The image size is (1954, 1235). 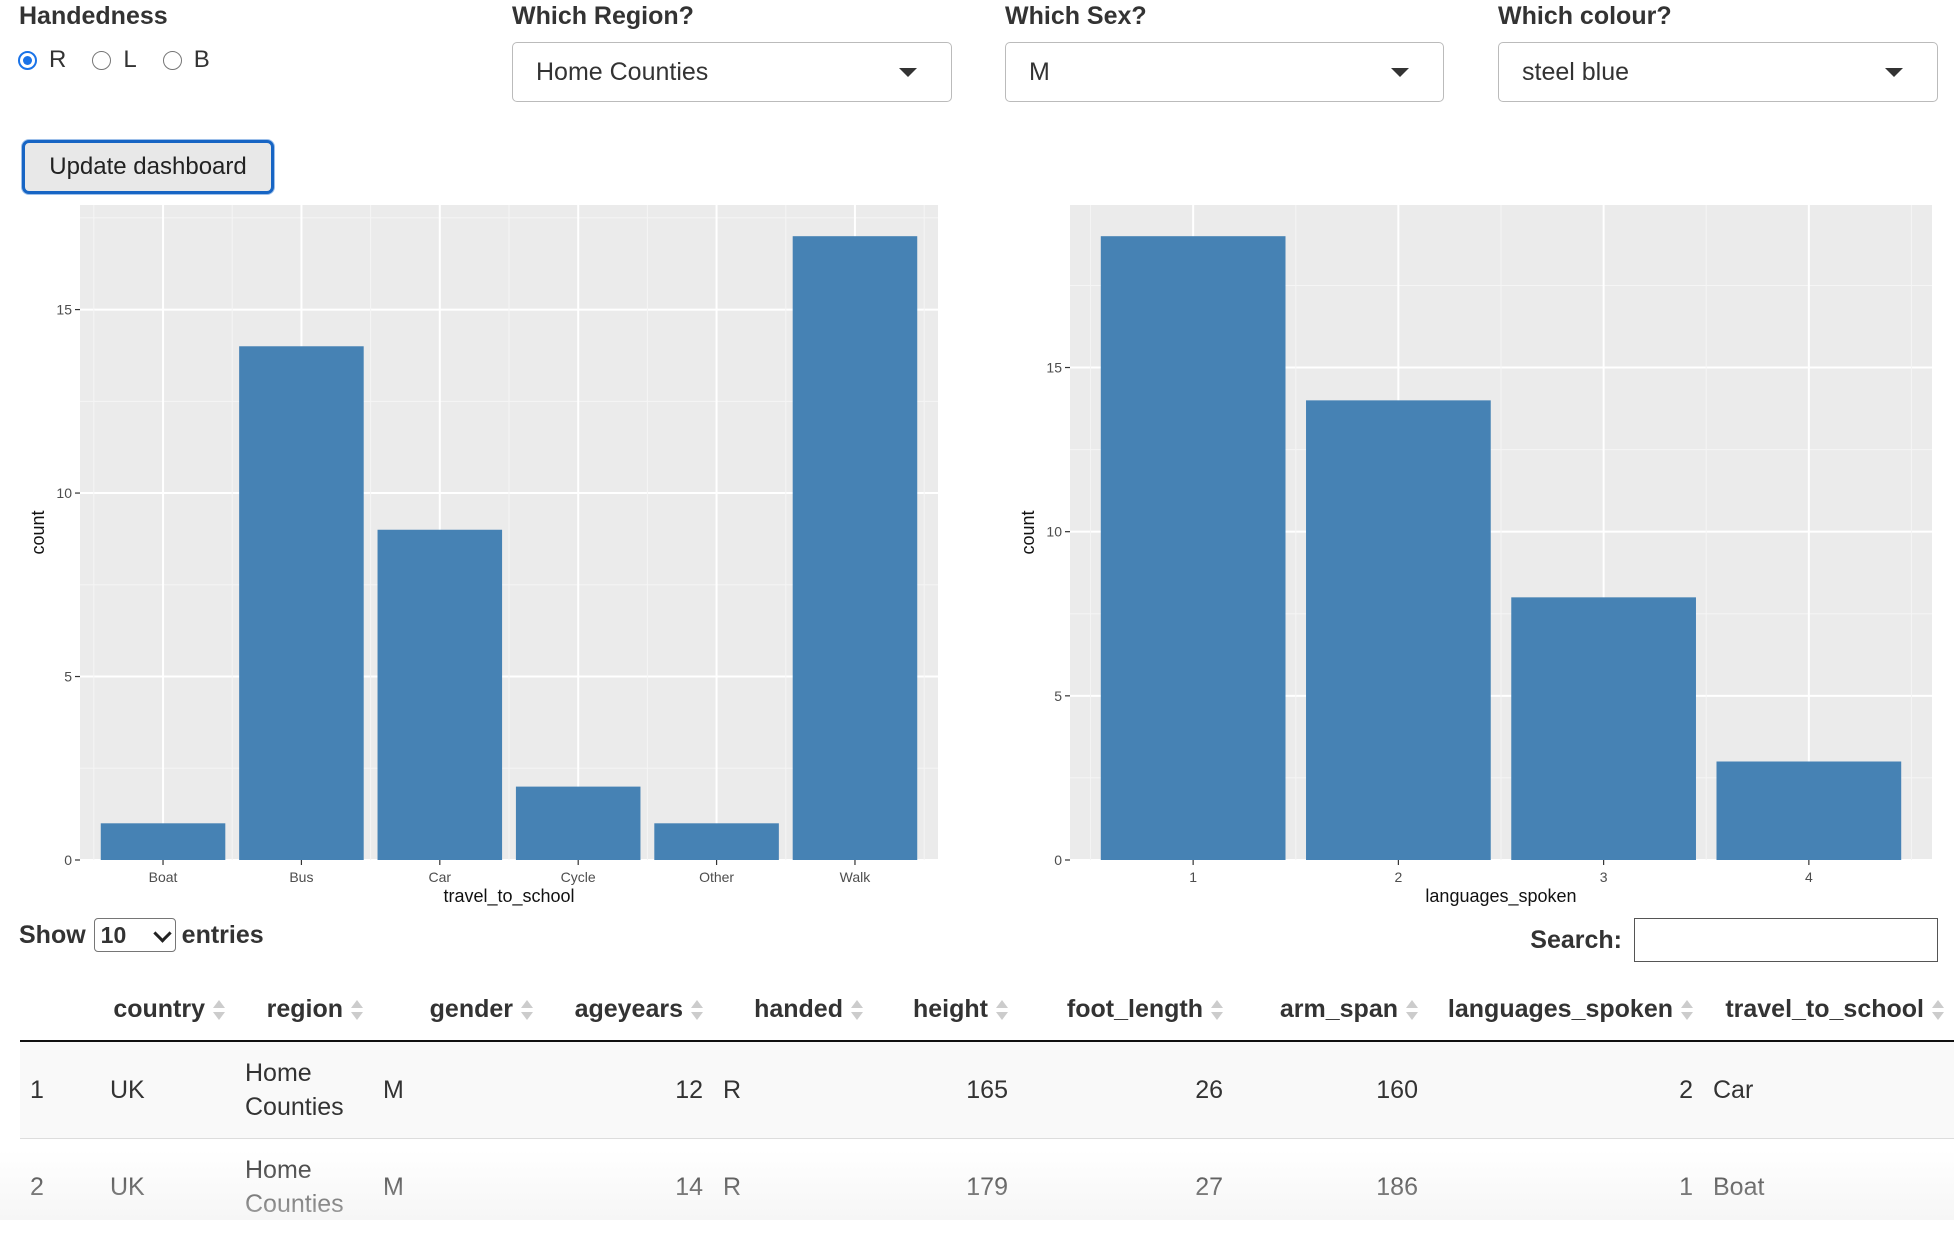 I want to click on x-axis-title: travel_to_school, so click(x=508, y=896).